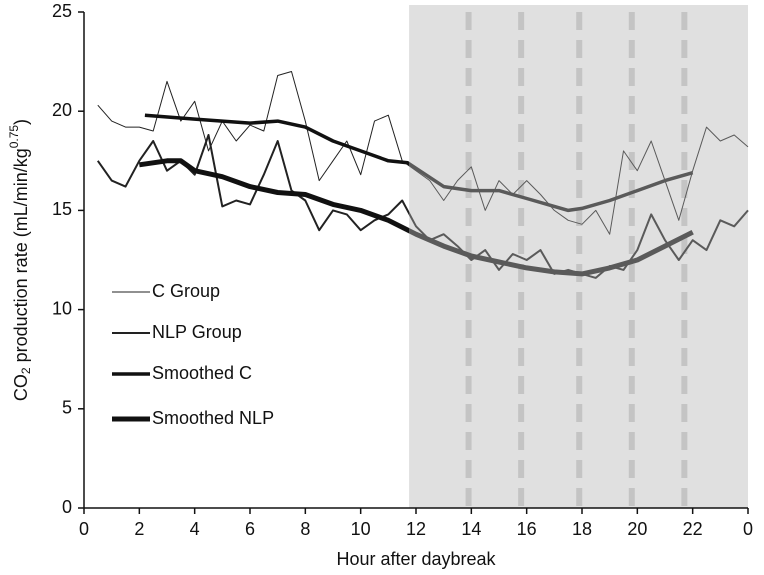 The width and height of the screenshot is (764, 575). I want to click on y-label-part: ), so click(21, 122).